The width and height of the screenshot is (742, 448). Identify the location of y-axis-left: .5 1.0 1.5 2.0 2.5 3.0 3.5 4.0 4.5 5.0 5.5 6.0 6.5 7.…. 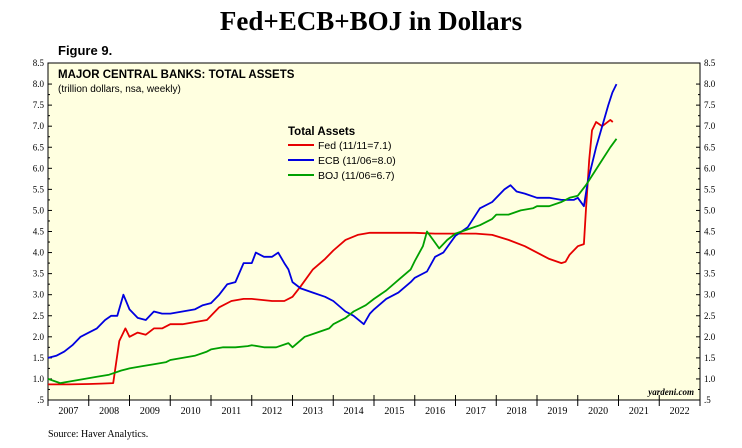
(42, 231).